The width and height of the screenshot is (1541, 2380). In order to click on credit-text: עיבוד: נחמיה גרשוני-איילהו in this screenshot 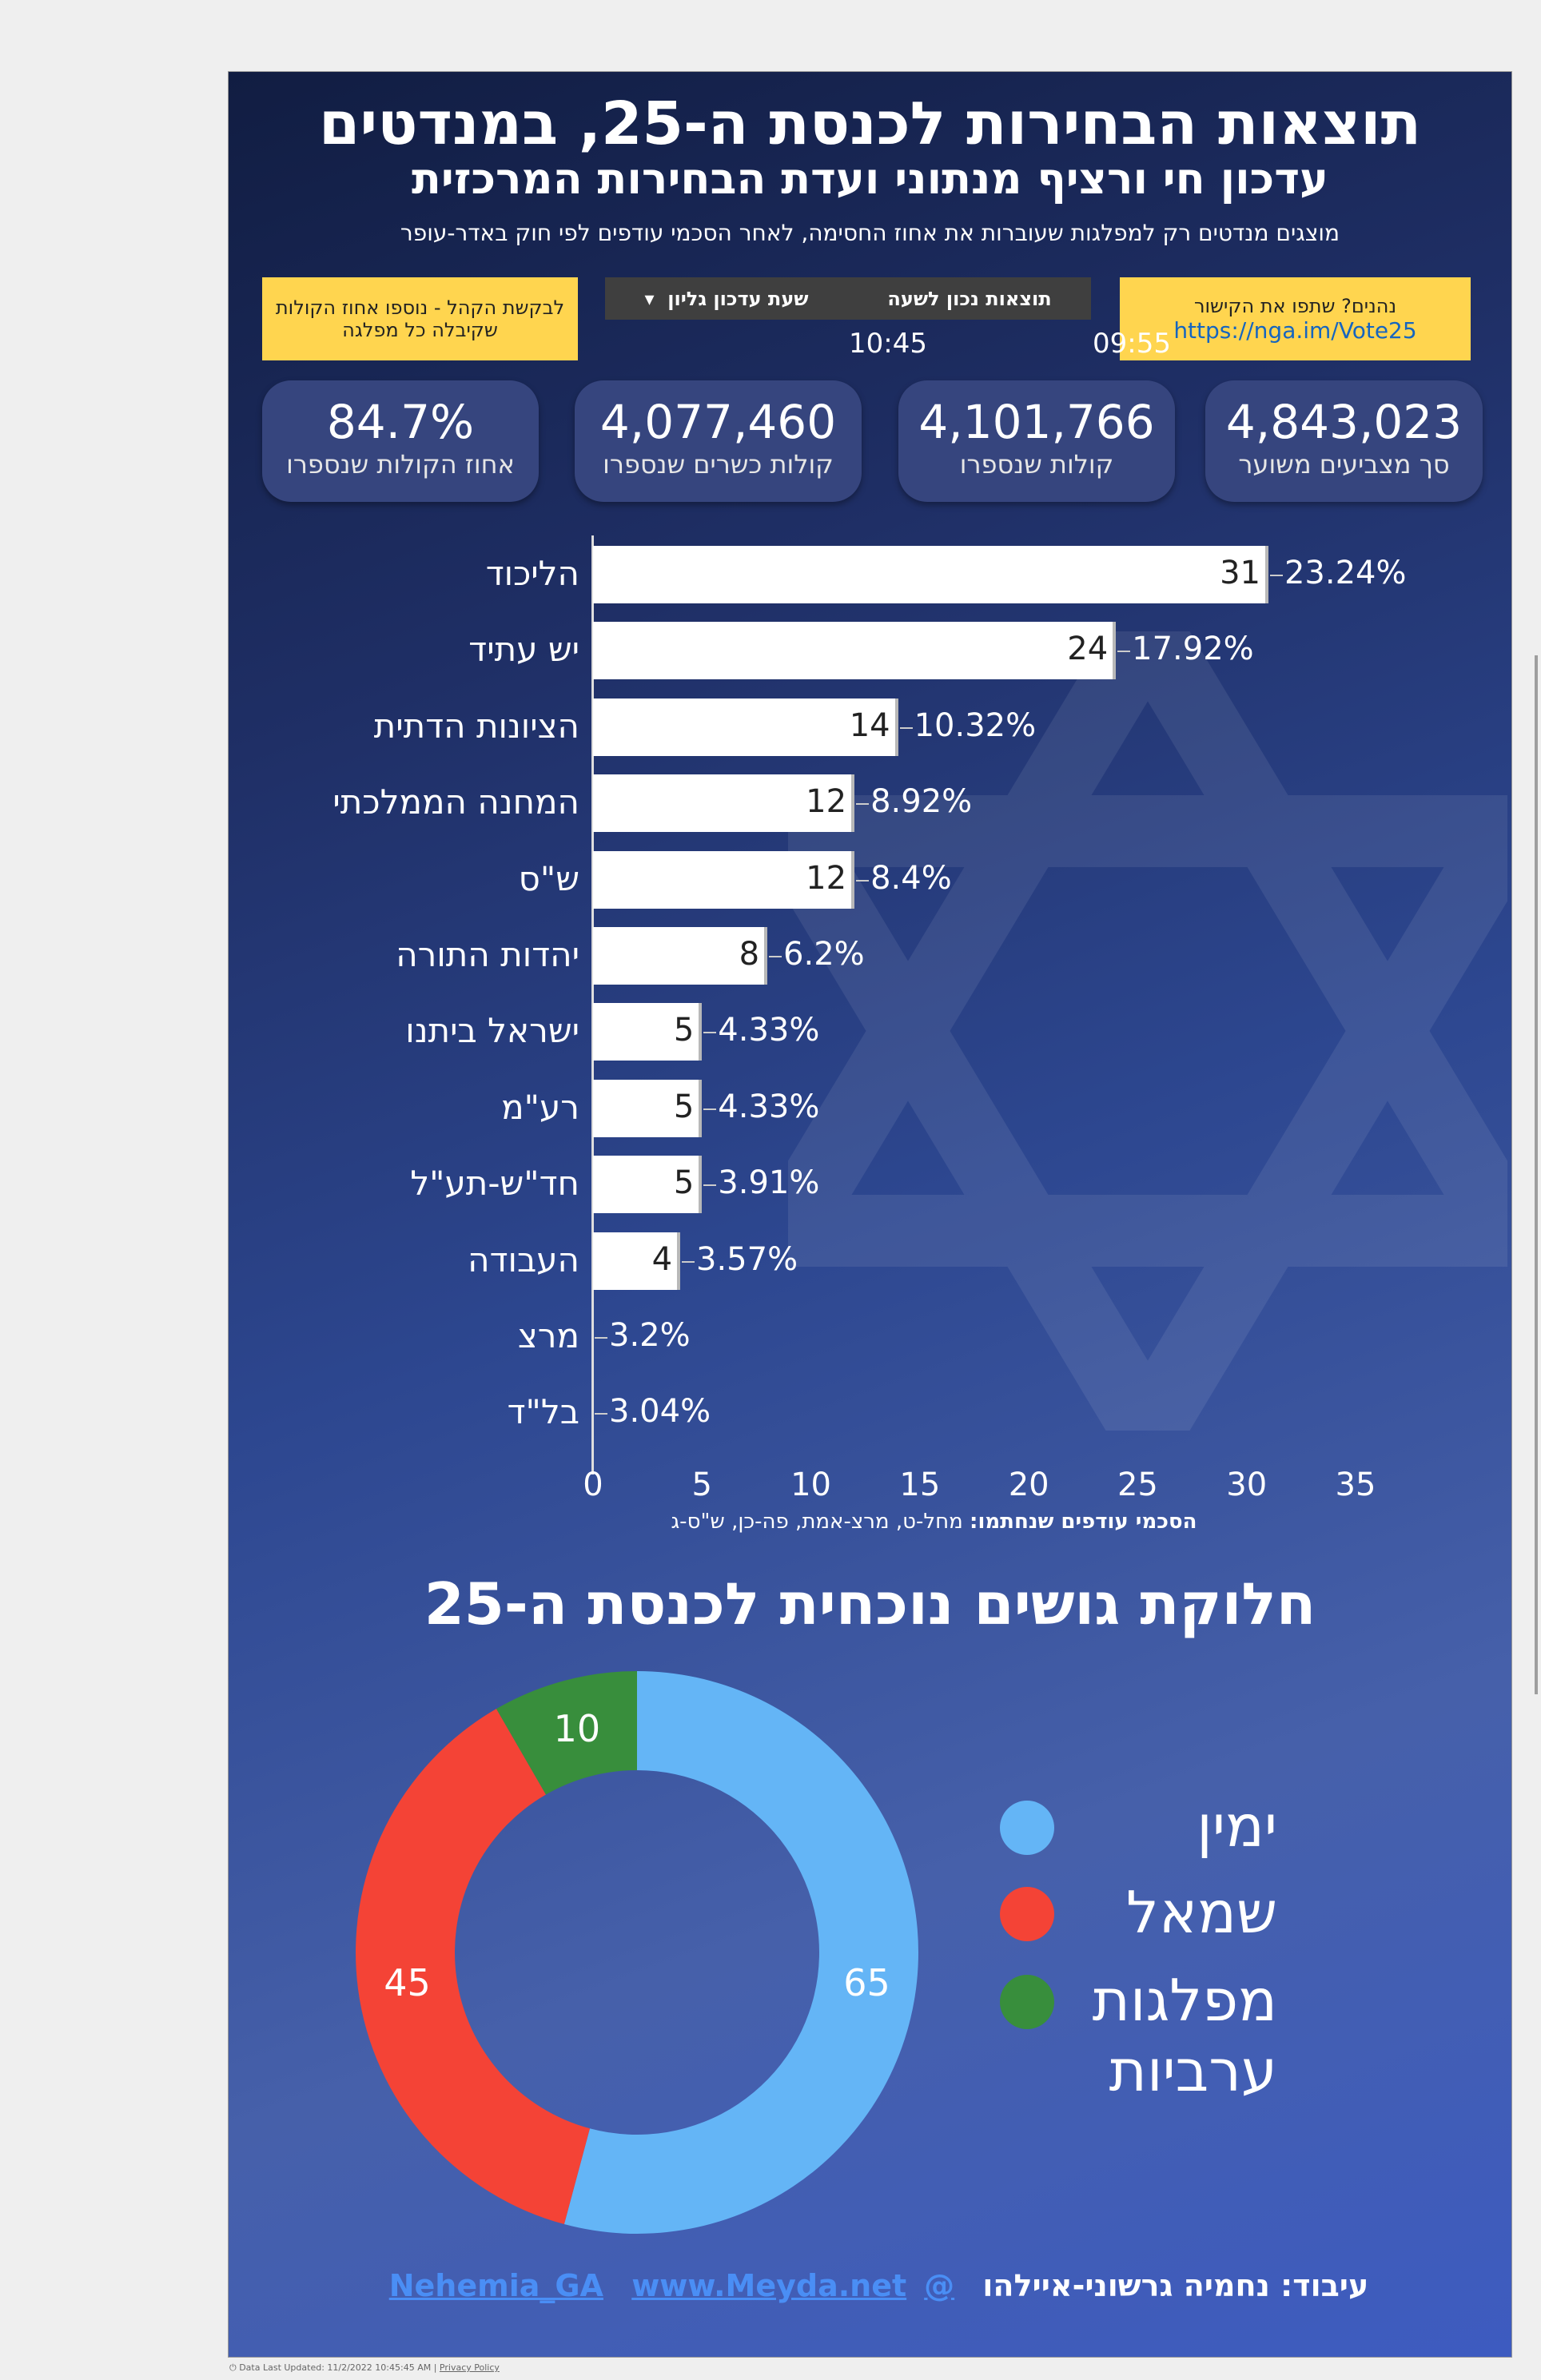, I will do `click(1175, 2285)`.